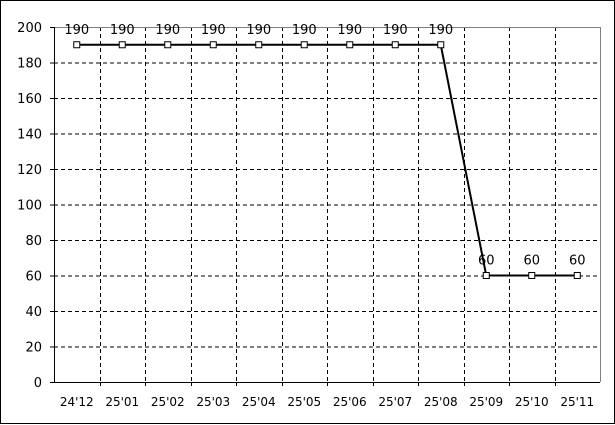 The image size is (615, 425). I want to click on y-tick-label: 100, so click(29, 206).